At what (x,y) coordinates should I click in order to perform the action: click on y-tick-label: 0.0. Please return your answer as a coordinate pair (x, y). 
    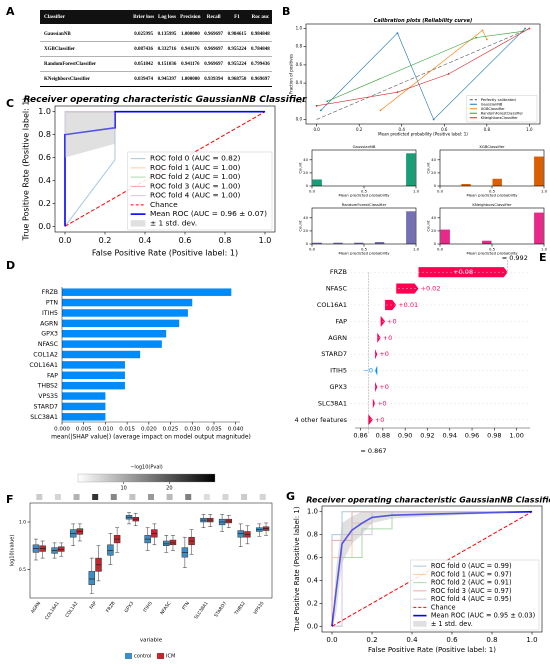
    Looking at the image, I should click on (312, 626).